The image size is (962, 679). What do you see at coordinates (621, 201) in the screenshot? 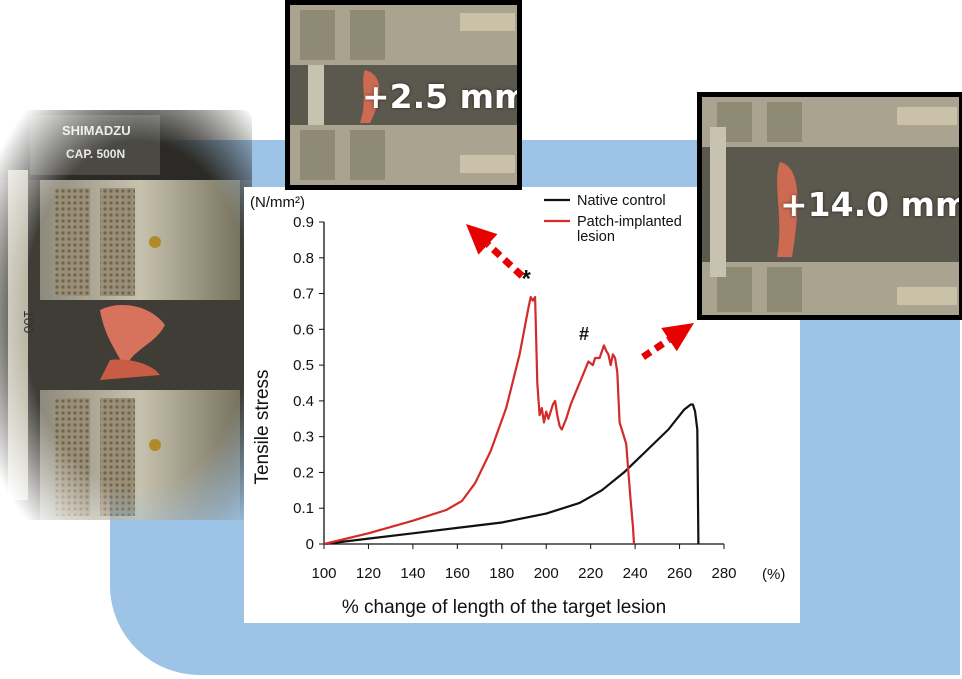
I see `legend-label: Native control` at bounding box center [621, 201].